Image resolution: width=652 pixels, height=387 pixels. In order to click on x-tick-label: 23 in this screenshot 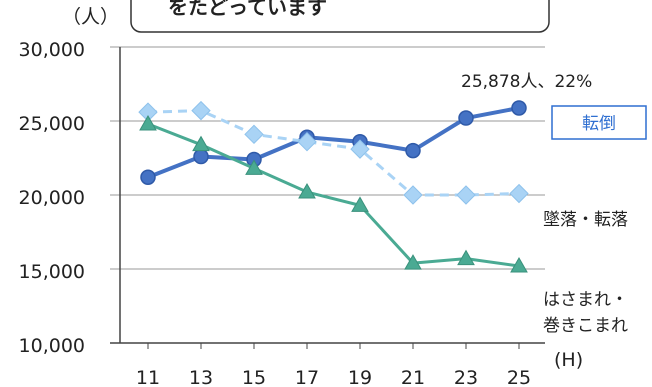, I will do `click(466, 377)`.